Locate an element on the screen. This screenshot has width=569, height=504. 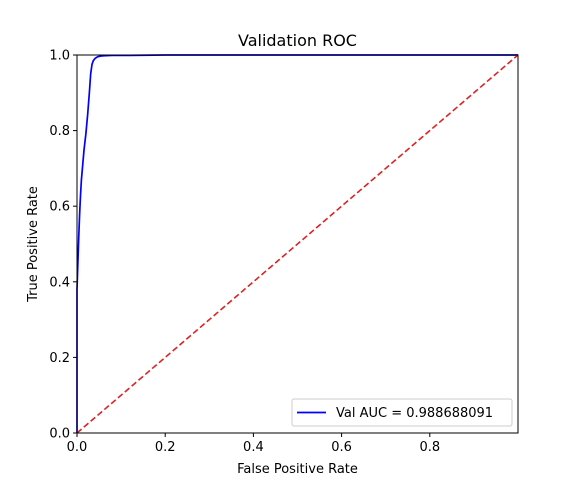
x-tick-label: 0.2 is located at coordinates (165, 447).